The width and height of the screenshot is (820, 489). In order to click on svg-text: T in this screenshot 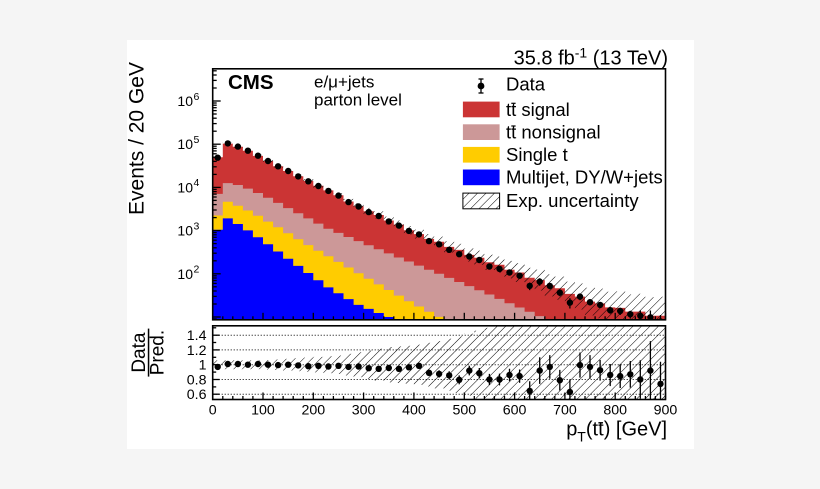, I will do `click(581, 437)`.